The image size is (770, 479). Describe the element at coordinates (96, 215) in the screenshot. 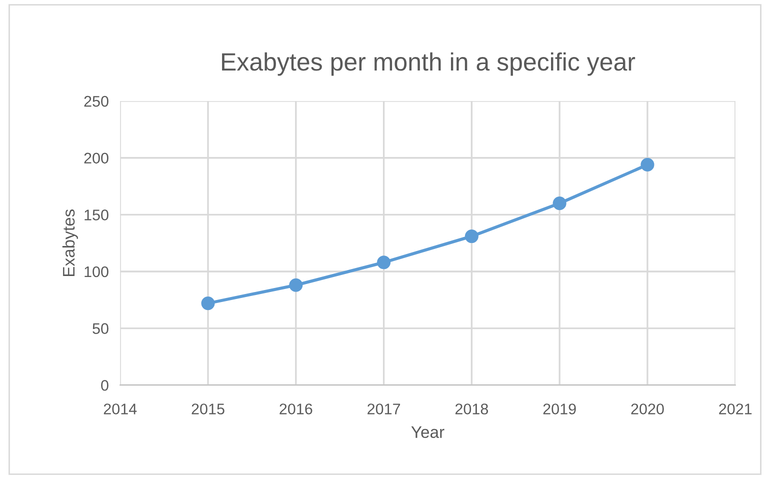

I see `y-tick-label: 150` at that location.